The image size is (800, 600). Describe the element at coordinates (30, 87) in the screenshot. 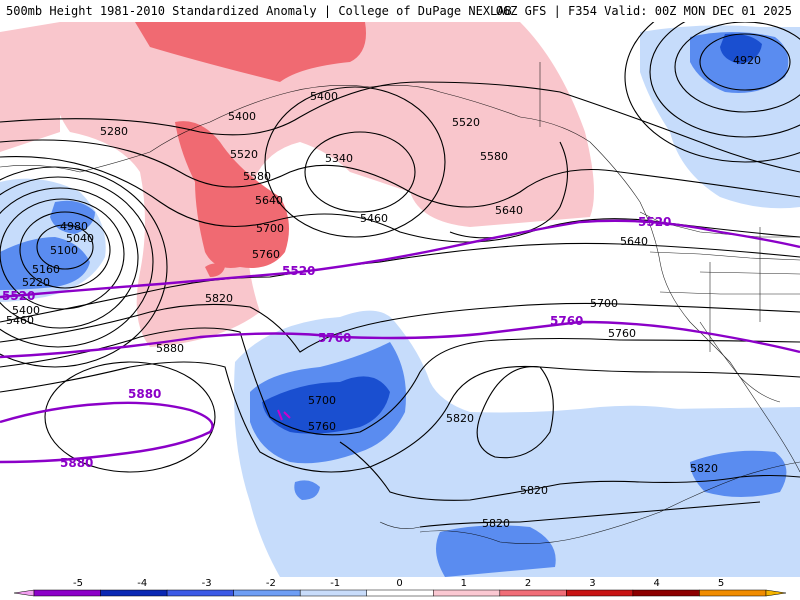

I see `positive-anomaly-light-west` at that location.